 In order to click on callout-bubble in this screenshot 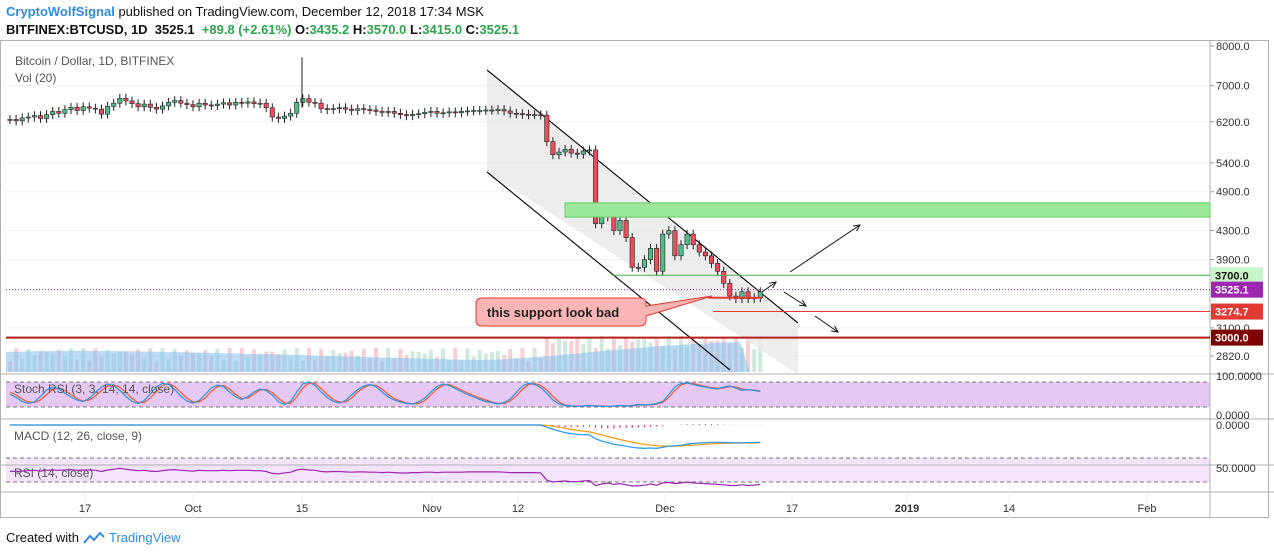, I will do `click(594, 311)`.